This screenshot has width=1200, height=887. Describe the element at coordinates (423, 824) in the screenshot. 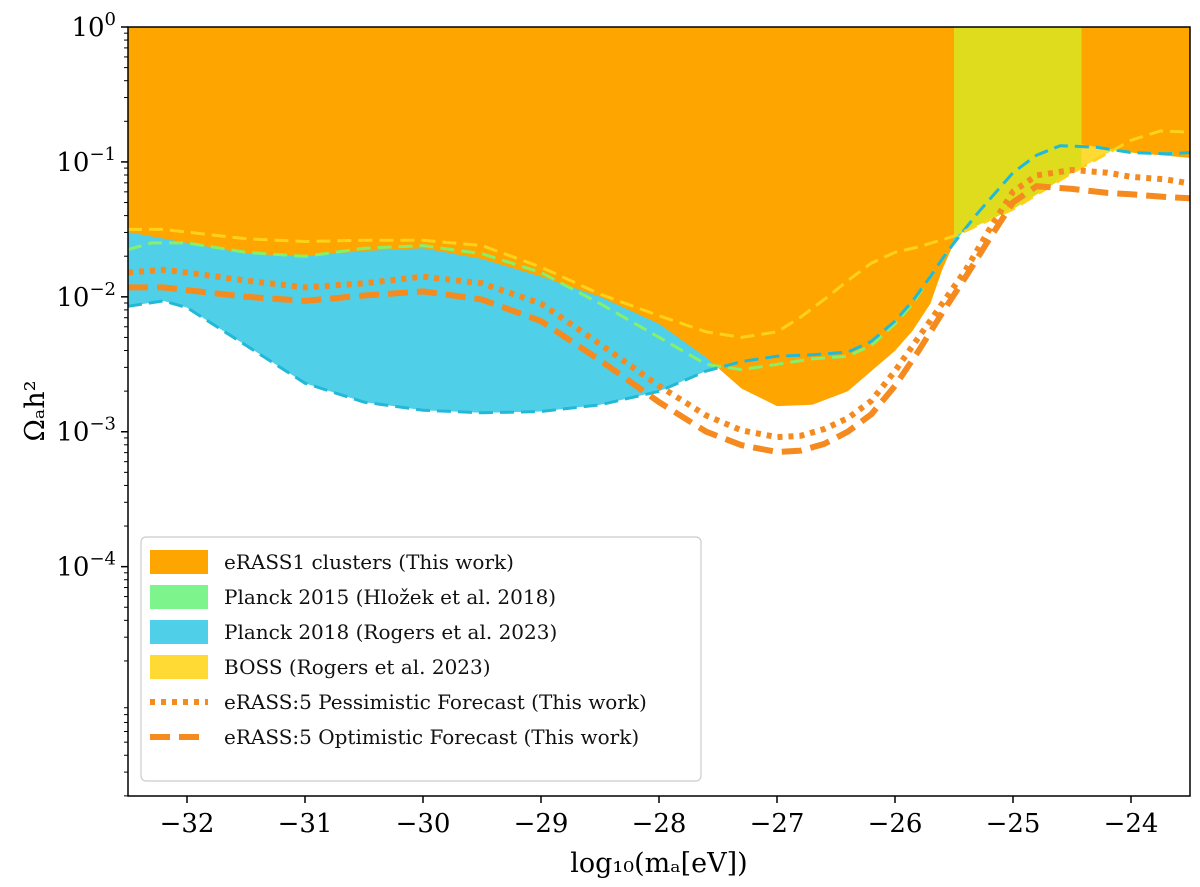

I see `x-tick-label: −30` at that location.